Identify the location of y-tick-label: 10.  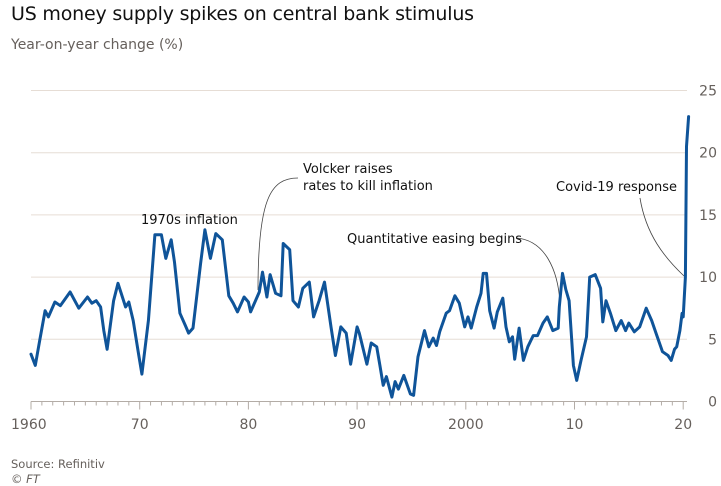
(708, 278).